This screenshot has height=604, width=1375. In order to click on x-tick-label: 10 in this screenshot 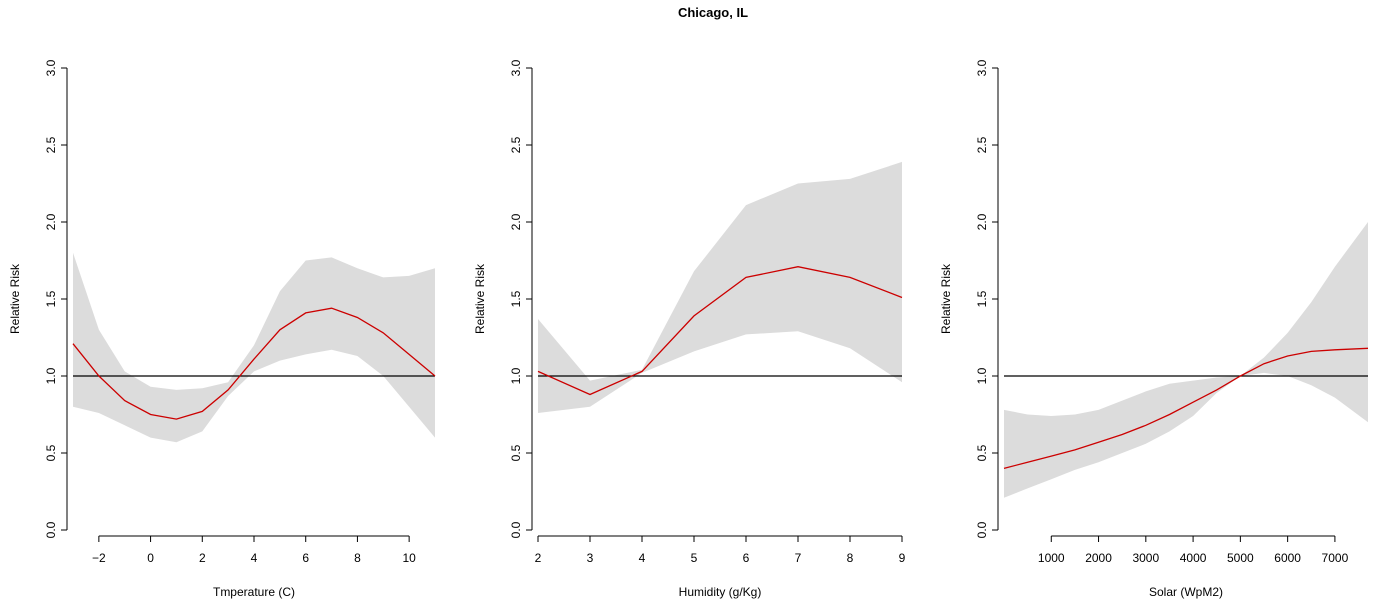, I will do `click(409, 558)`.